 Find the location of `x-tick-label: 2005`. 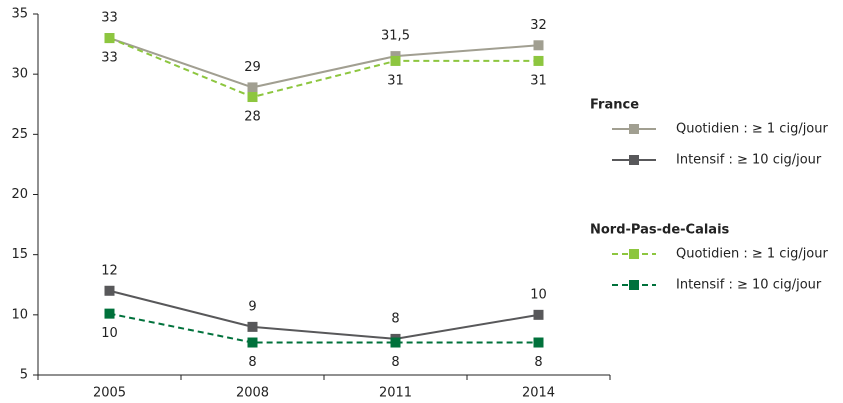

x-tick-label: 2005 is located at coordinates (109, 393).